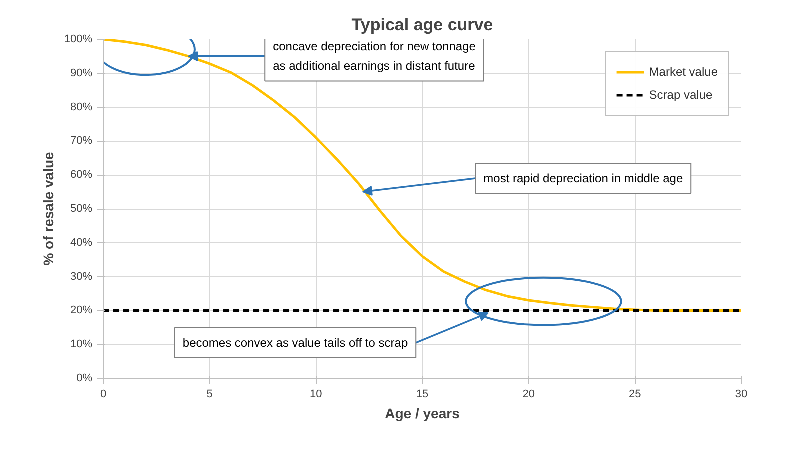 This screenshot has width=800, height=463. Describe the element at coordinates (81, 344) in the screenshot. I see `y-tick-label: 10%` at that location.